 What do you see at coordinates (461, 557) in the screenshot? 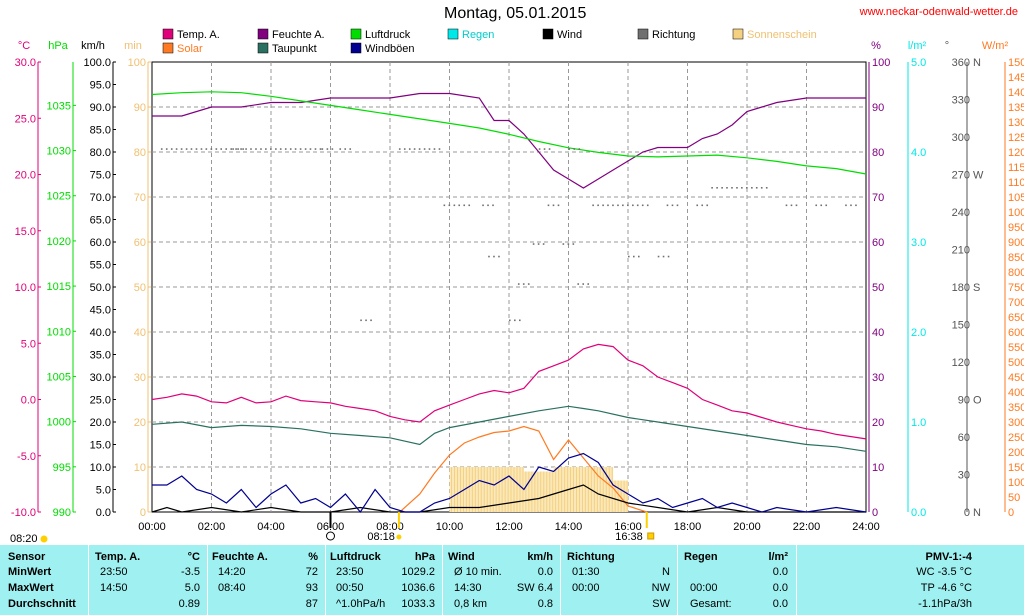
I see `stats-header-wind: Wind` at bounding box center [461, 557].